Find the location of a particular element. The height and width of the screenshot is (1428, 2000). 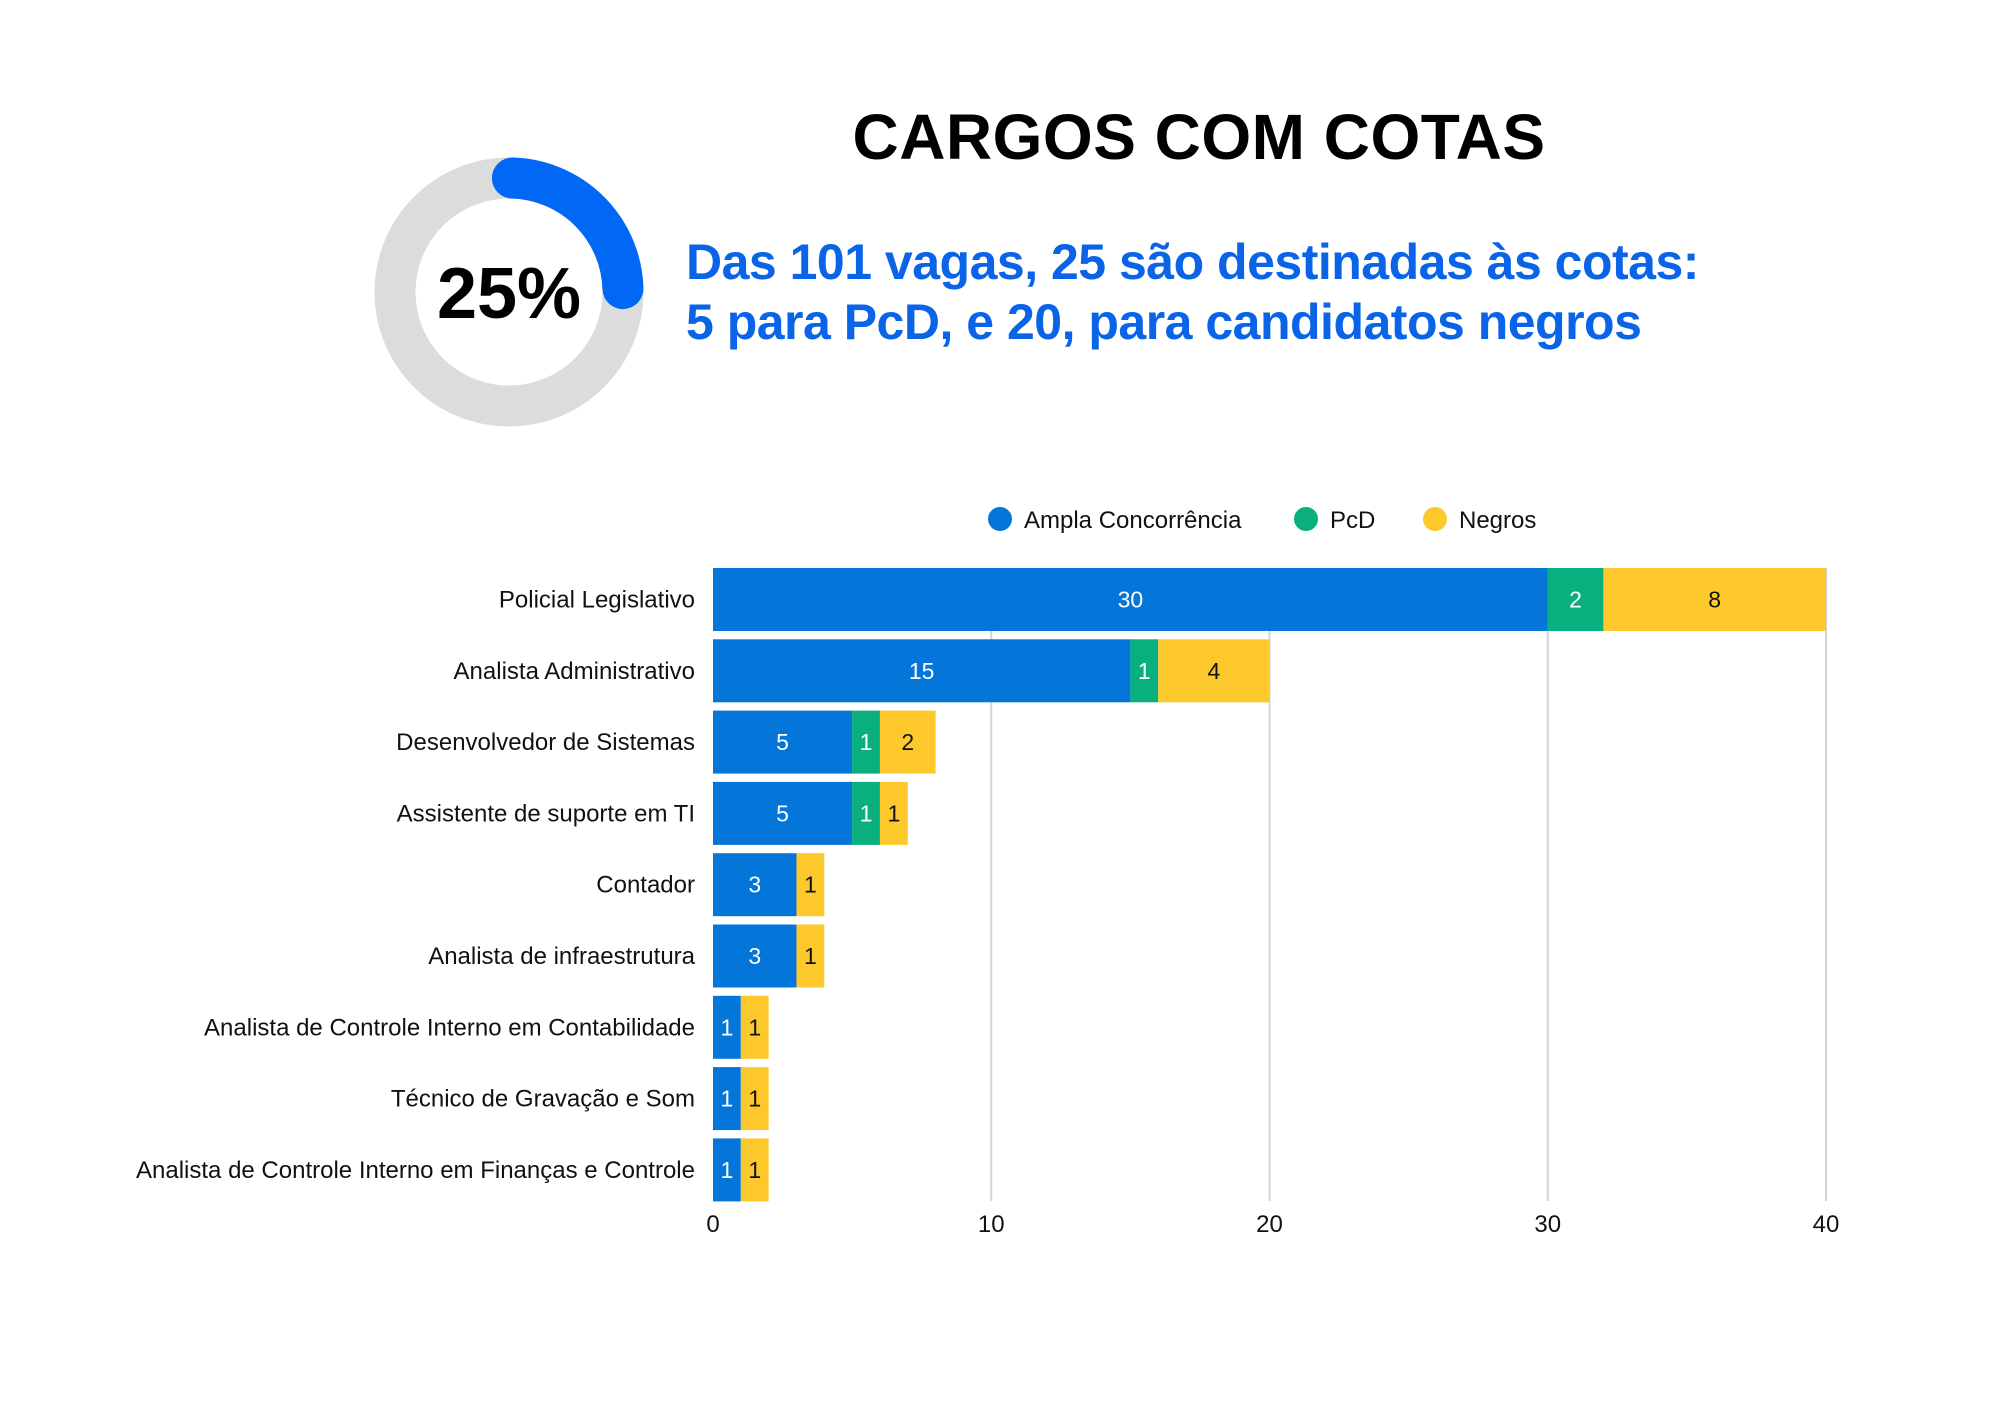

data-label: 4 is located at coordinates (1213, 671).